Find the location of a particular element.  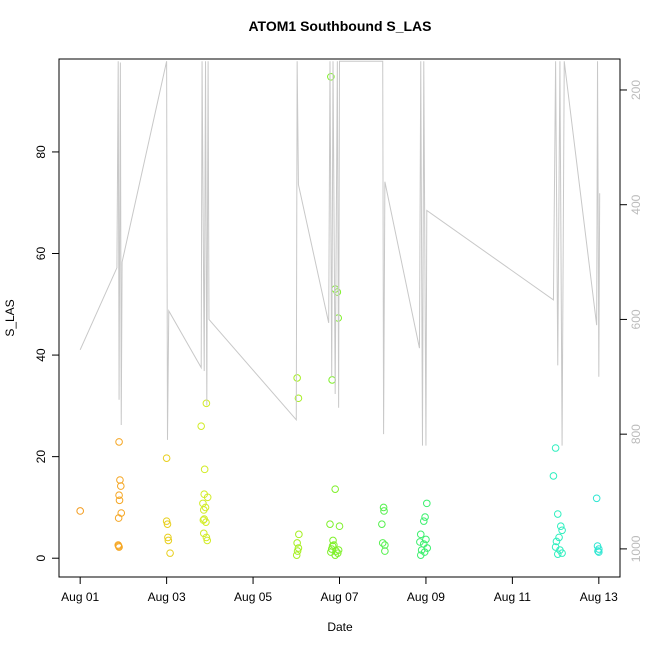

chart-title: ATOM1 Southbound S_LAS is located at coordinates (339, 26).